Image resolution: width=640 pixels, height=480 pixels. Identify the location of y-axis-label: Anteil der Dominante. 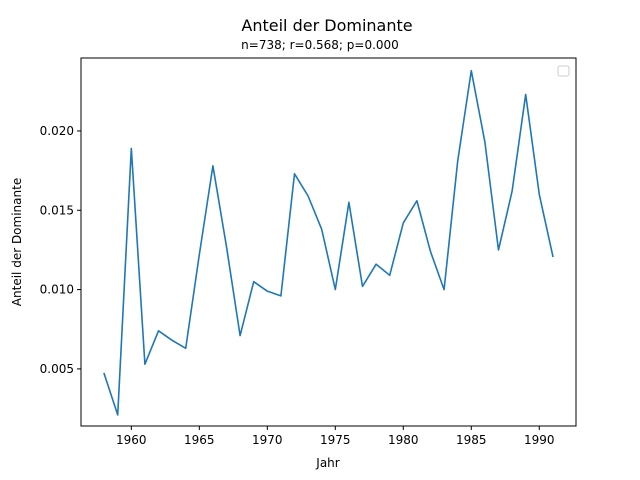
(17, 242).